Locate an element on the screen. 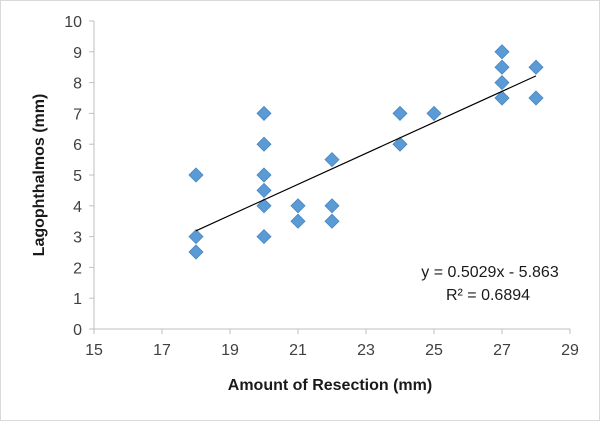 Image resolution: width=600 pixels, height=421 pixels. y-tick-label: 2 is located at coordinates (77, 268).